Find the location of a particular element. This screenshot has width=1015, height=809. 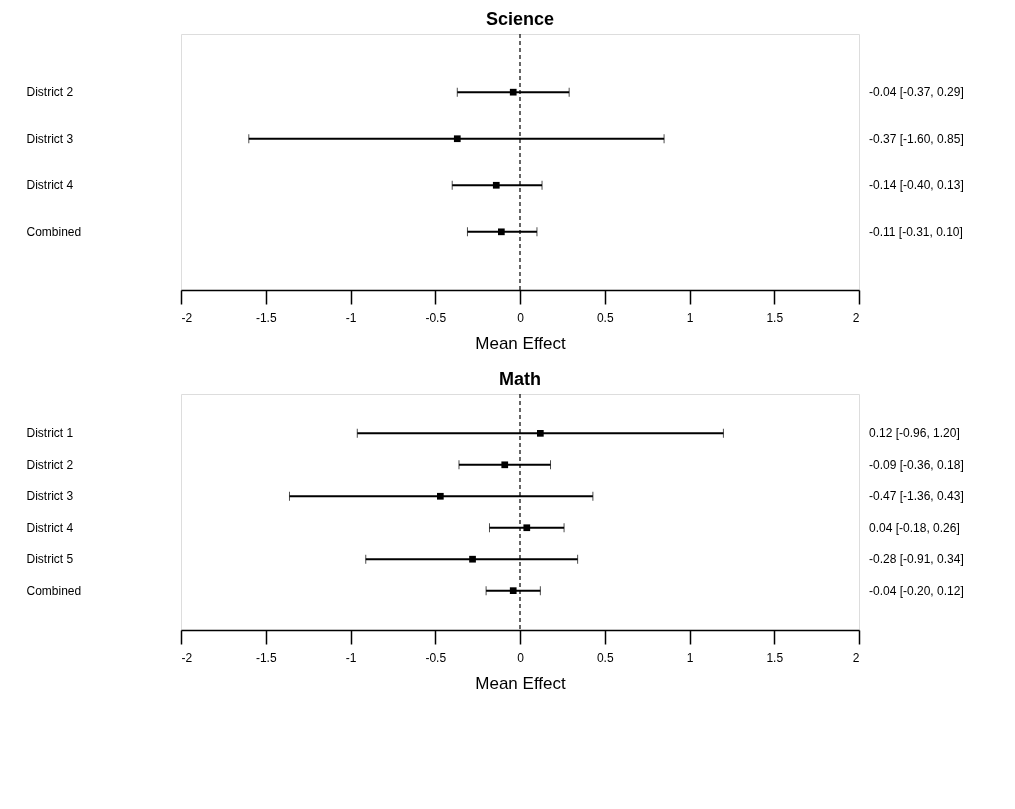

chart-title: Science is located at coordinates (520, 19).